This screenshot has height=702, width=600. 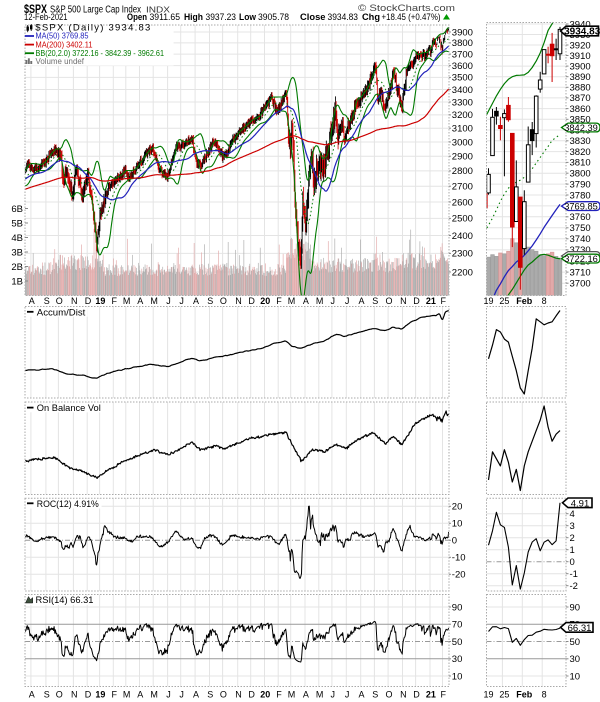 What do you see at coordinates (17, 252) in the screenshot?
I see `svg-text: 3B` at bounding box center [17, 252].